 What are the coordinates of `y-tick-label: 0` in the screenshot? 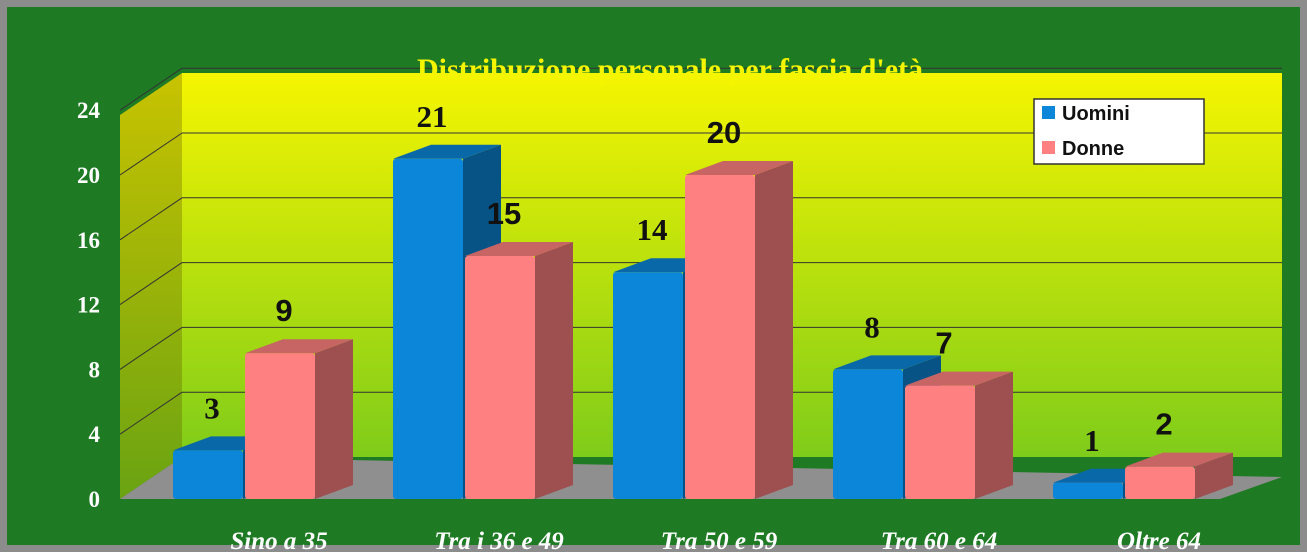 It's located at (95, 499).